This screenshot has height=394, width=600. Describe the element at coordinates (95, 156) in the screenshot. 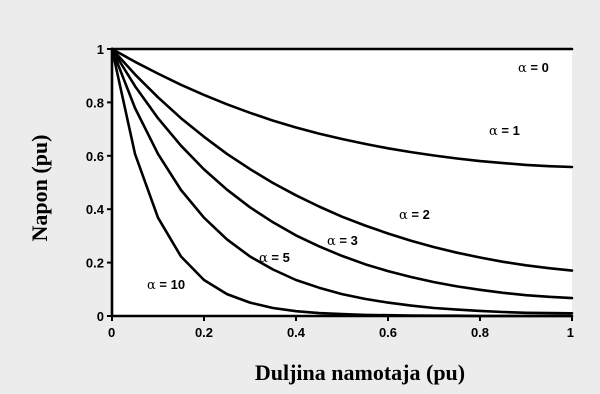

I see `y-tick-label: 0.6` at that location.